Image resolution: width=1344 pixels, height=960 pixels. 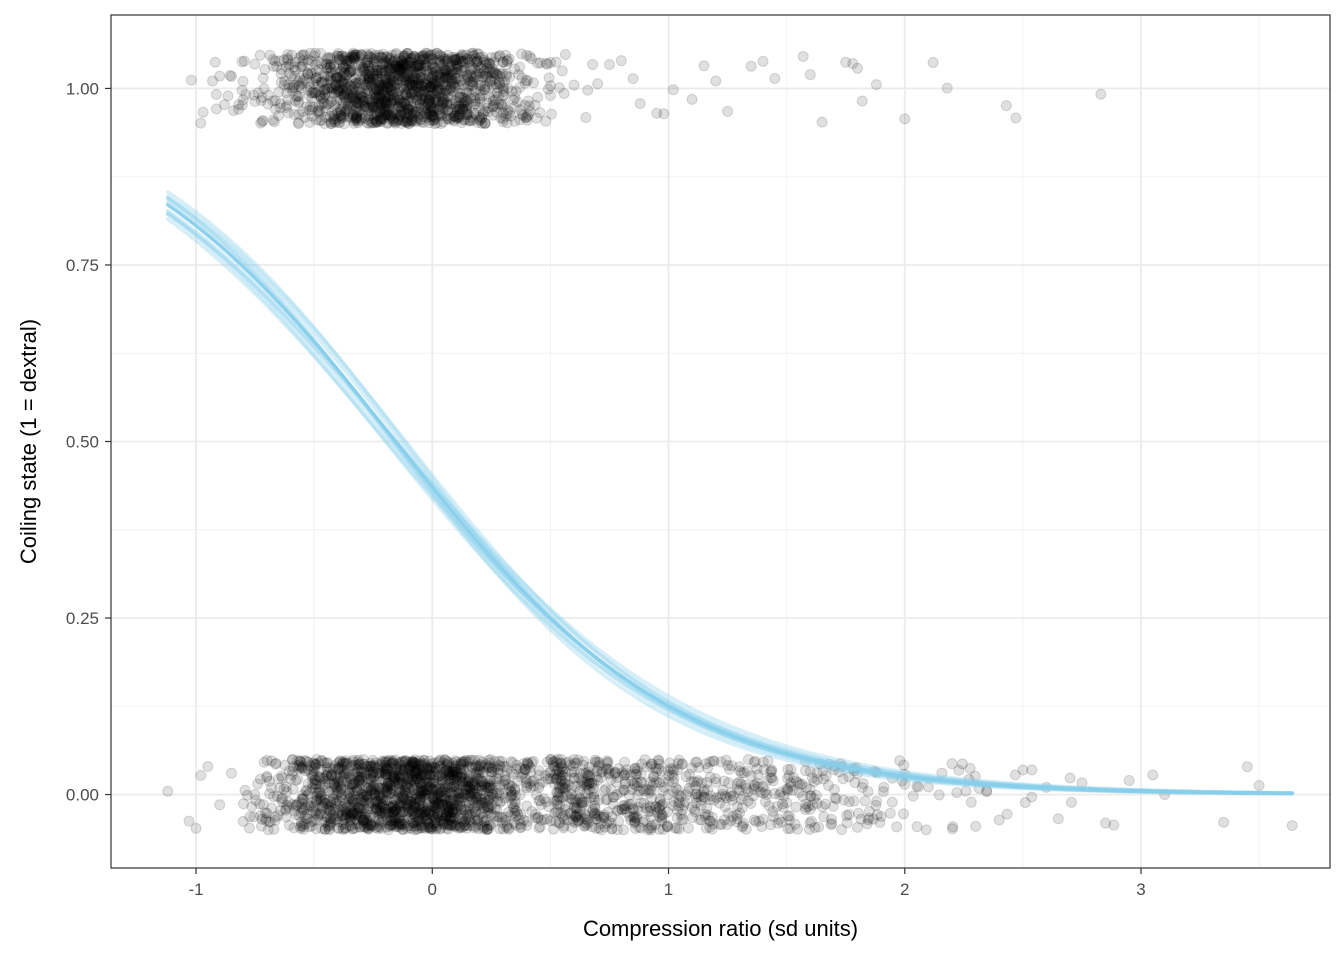 I want to click on x-tick-label: 3, so click(x=1140, y=889).